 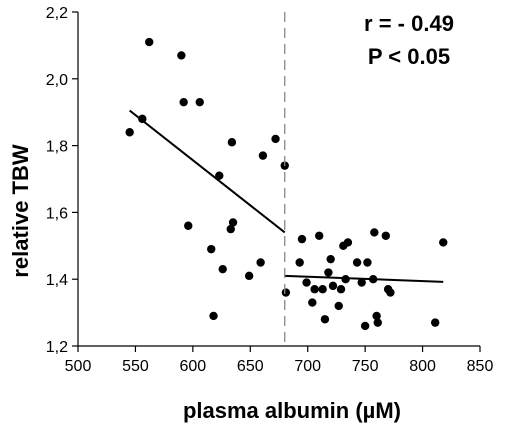 What do you see at coordinates (57, 347) in the screenshot?
I see `y-tick-label: 1,2` at bounding box center [57, 347].